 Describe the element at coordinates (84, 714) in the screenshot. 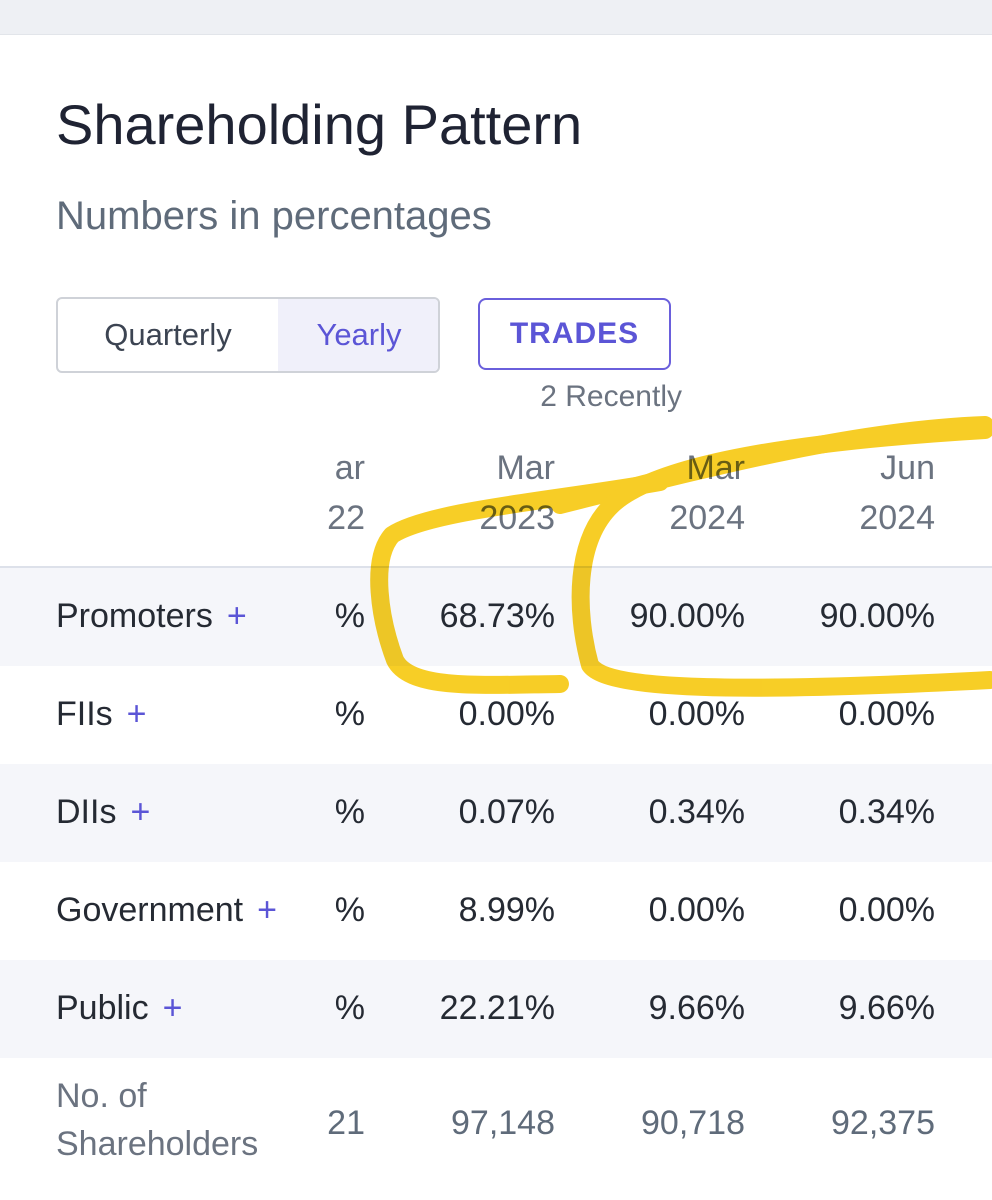

I see `row-label-text: FIIs` at that location.